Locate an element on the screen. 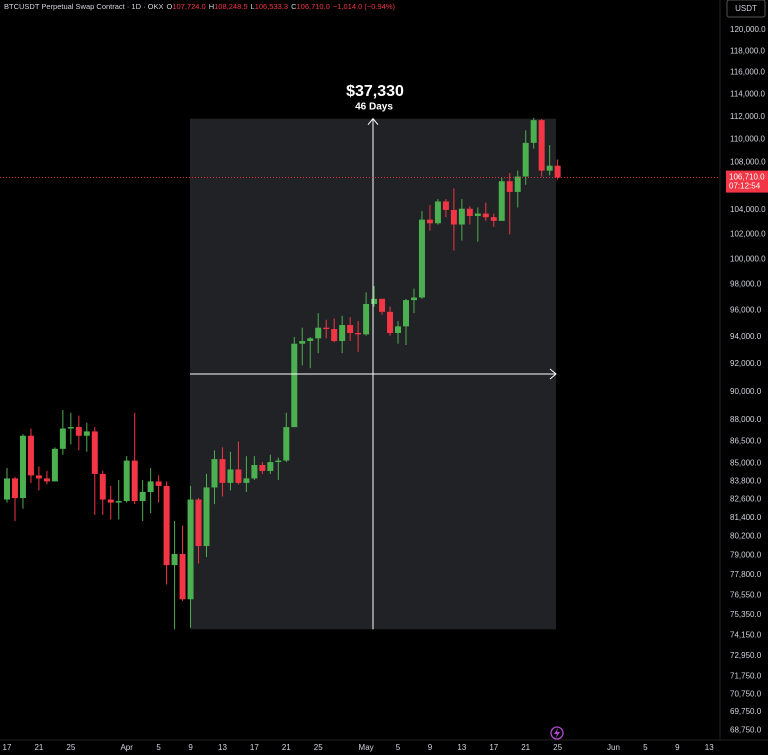 The image size is (768, 755). y-tick-label: 108,000.0 is located at coordinates (748, 162).